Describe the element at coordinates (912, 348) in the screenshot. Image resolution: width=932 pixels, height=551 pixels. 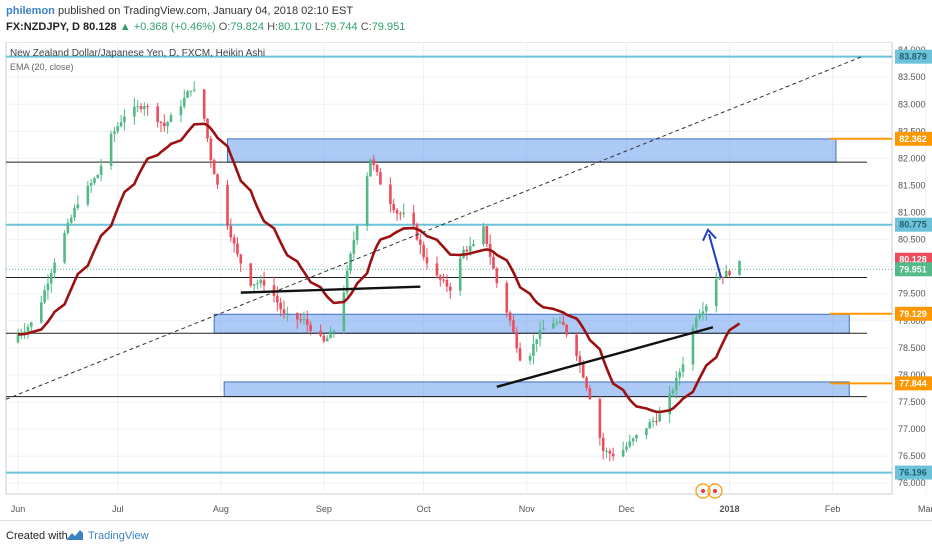
I see `y-tick-label: 78.500` at that location.